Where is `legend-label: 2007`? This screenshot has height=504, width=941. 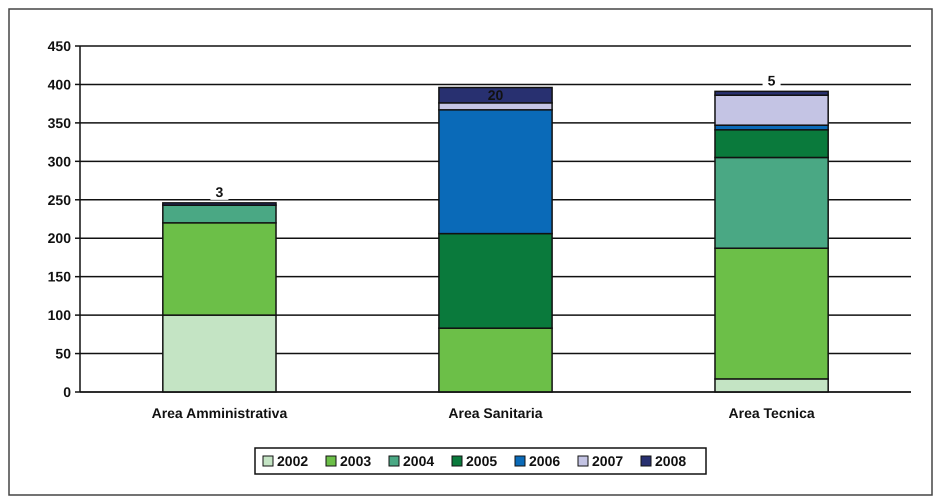
legend-label: 2007 is located at coordinates (608, 461).